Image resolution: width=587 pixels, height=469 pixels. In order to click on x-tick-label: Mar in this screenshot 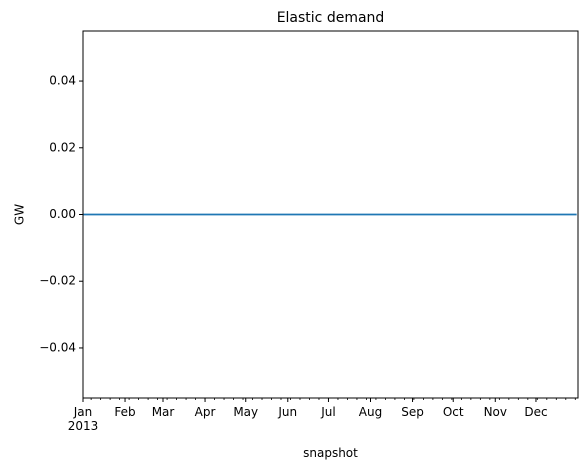, I will do `click(163, 412)`.